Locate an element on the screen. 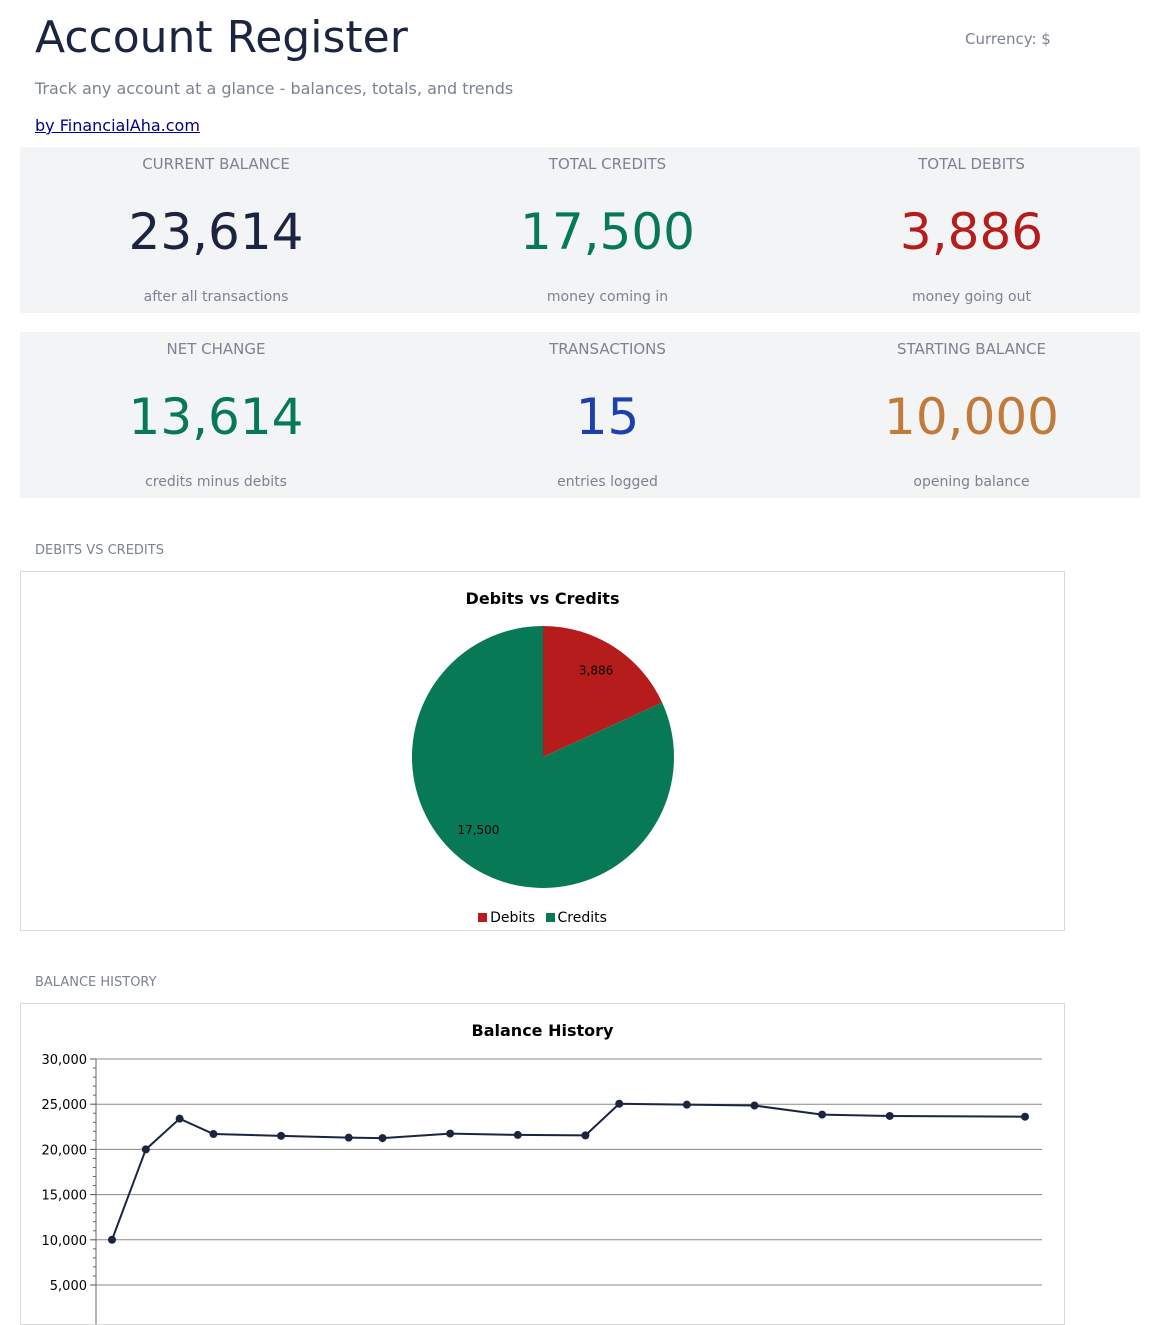 The width and height of the screenshot is (1160, 1325). page-title: Account Register is located at coordinates (221, 37).